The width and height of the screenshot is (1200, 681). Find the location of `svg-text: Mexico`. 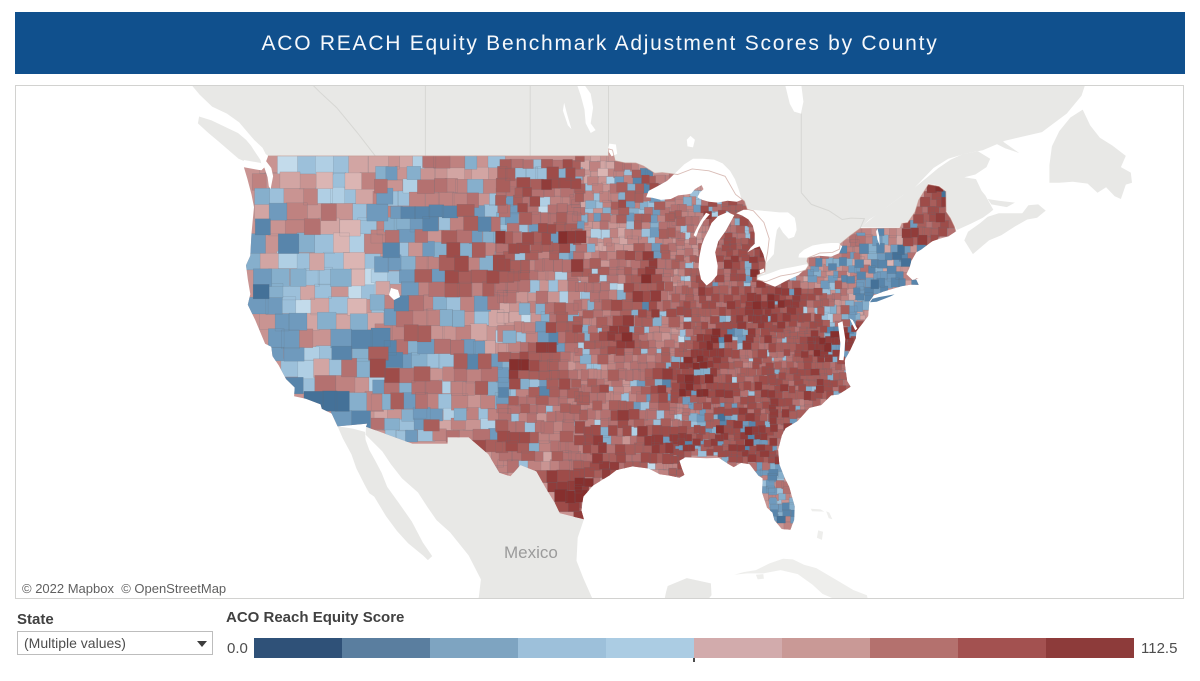

svg-text: Mexico is located at coordinates (531, 552).